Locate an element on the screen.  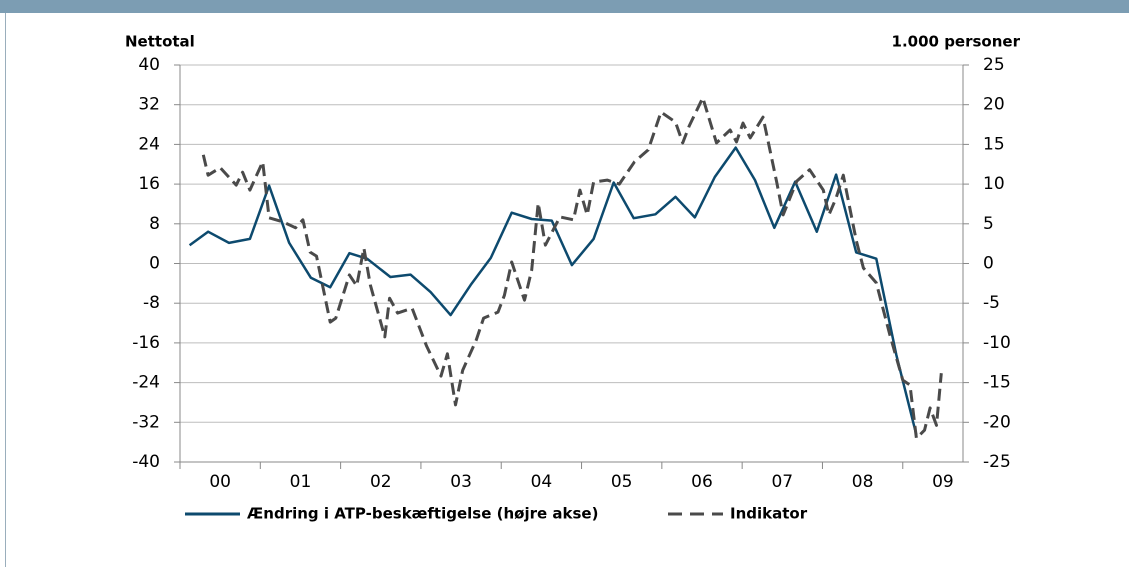
x-tick-label: 09 is located at coordinates (943, 482).